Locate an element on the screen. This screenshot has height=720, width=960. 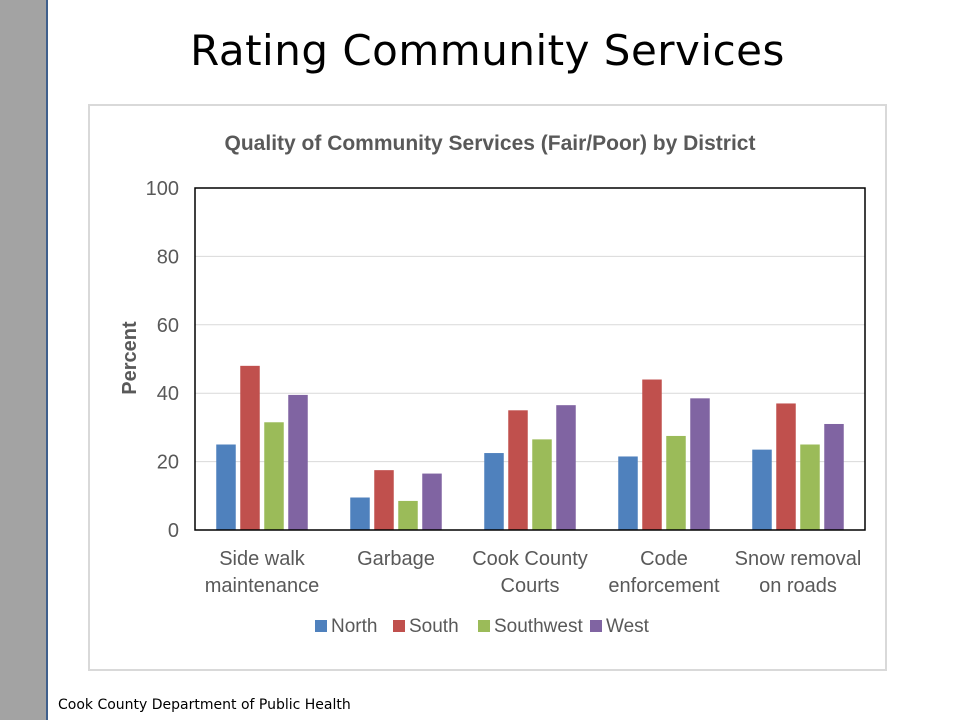
y-tick-label: 20 is located at coordinates (168, 463).